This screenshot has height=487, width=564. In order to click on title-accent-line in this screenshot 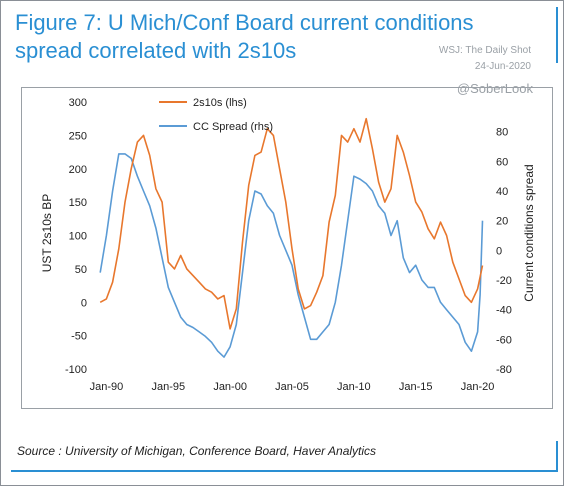, I will do `click(557, 35)`.